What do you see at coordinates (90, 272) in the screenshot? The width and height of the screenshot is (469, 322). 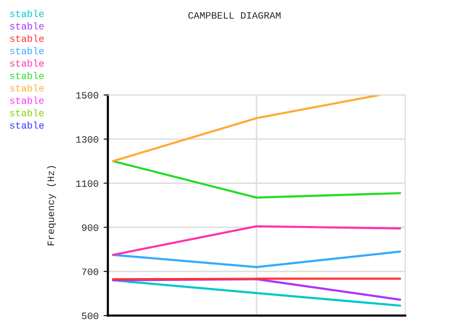 I see `y-tick-label: 700` at bounding box center [90, 272].